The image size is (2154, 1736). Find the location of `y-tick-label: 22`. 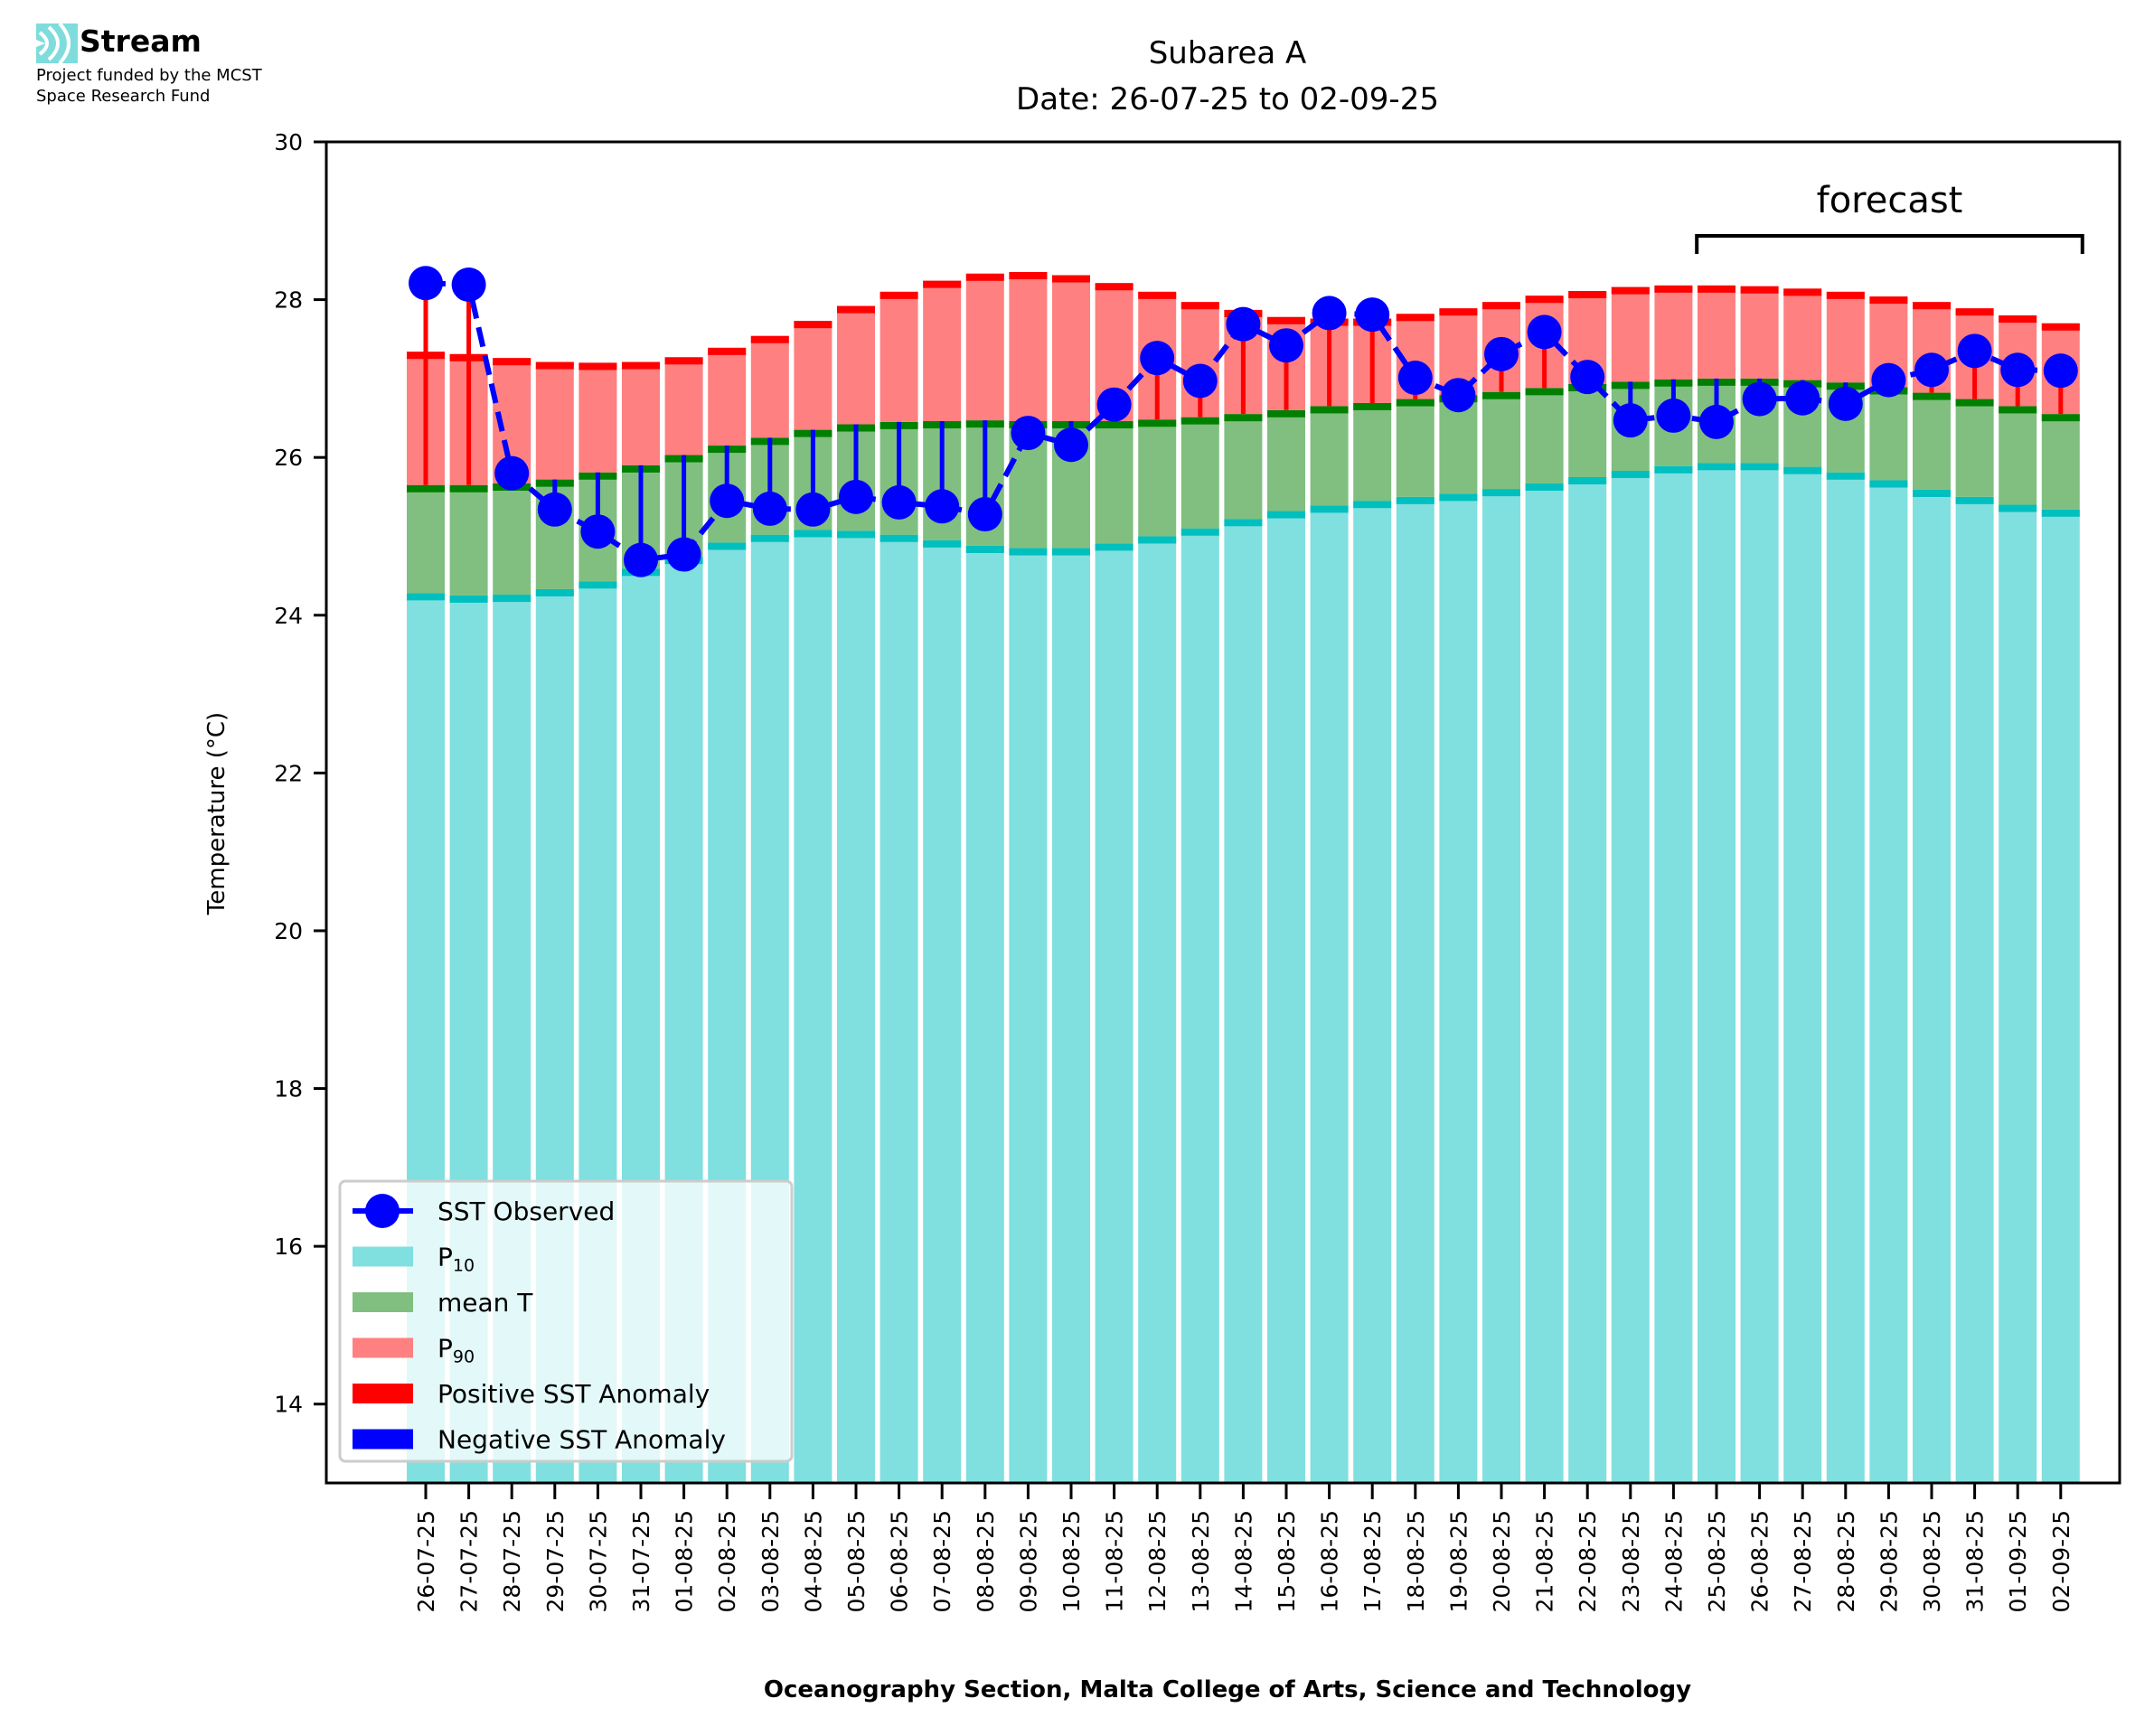

y-tick-label: 22 is located at coordinates (288, 773).